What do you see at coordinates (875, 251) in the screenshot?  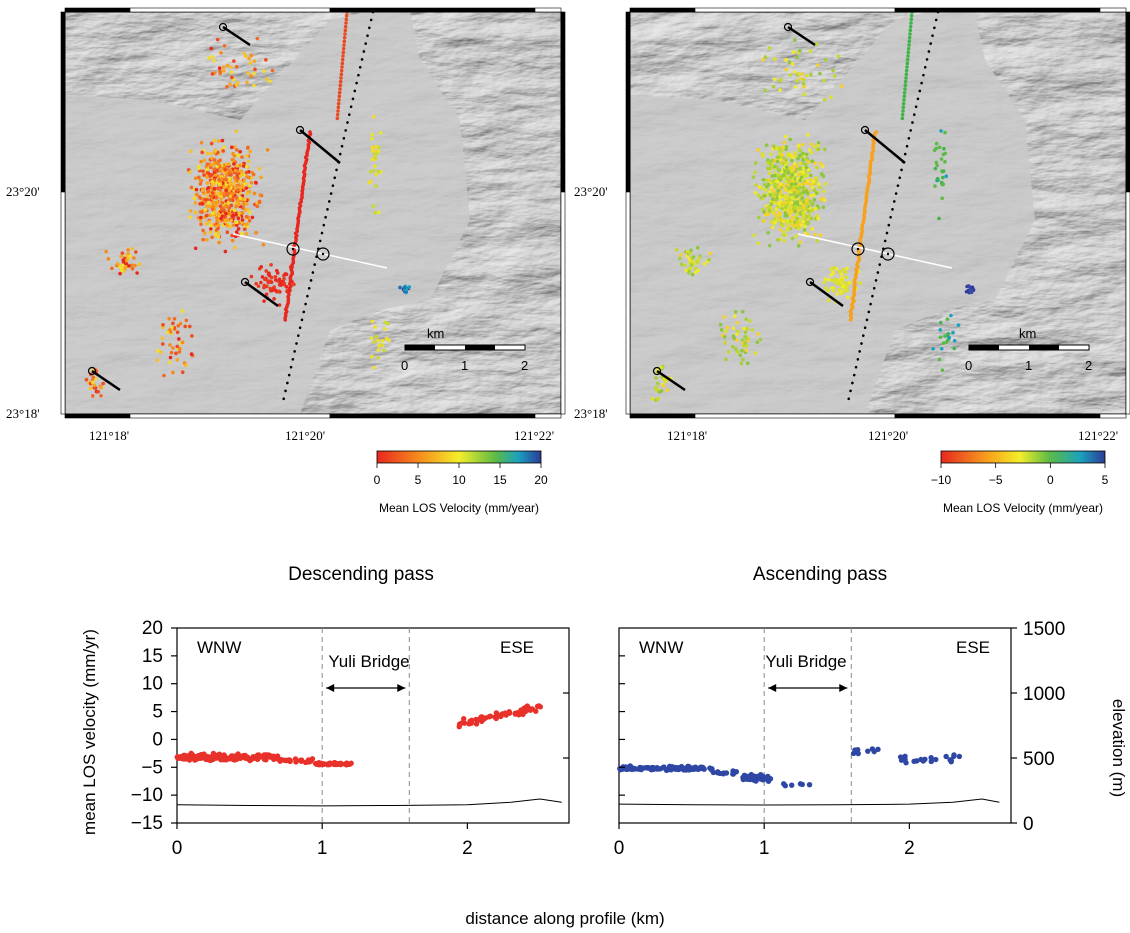 I see `profile-line` at bounding box center [875, 251].